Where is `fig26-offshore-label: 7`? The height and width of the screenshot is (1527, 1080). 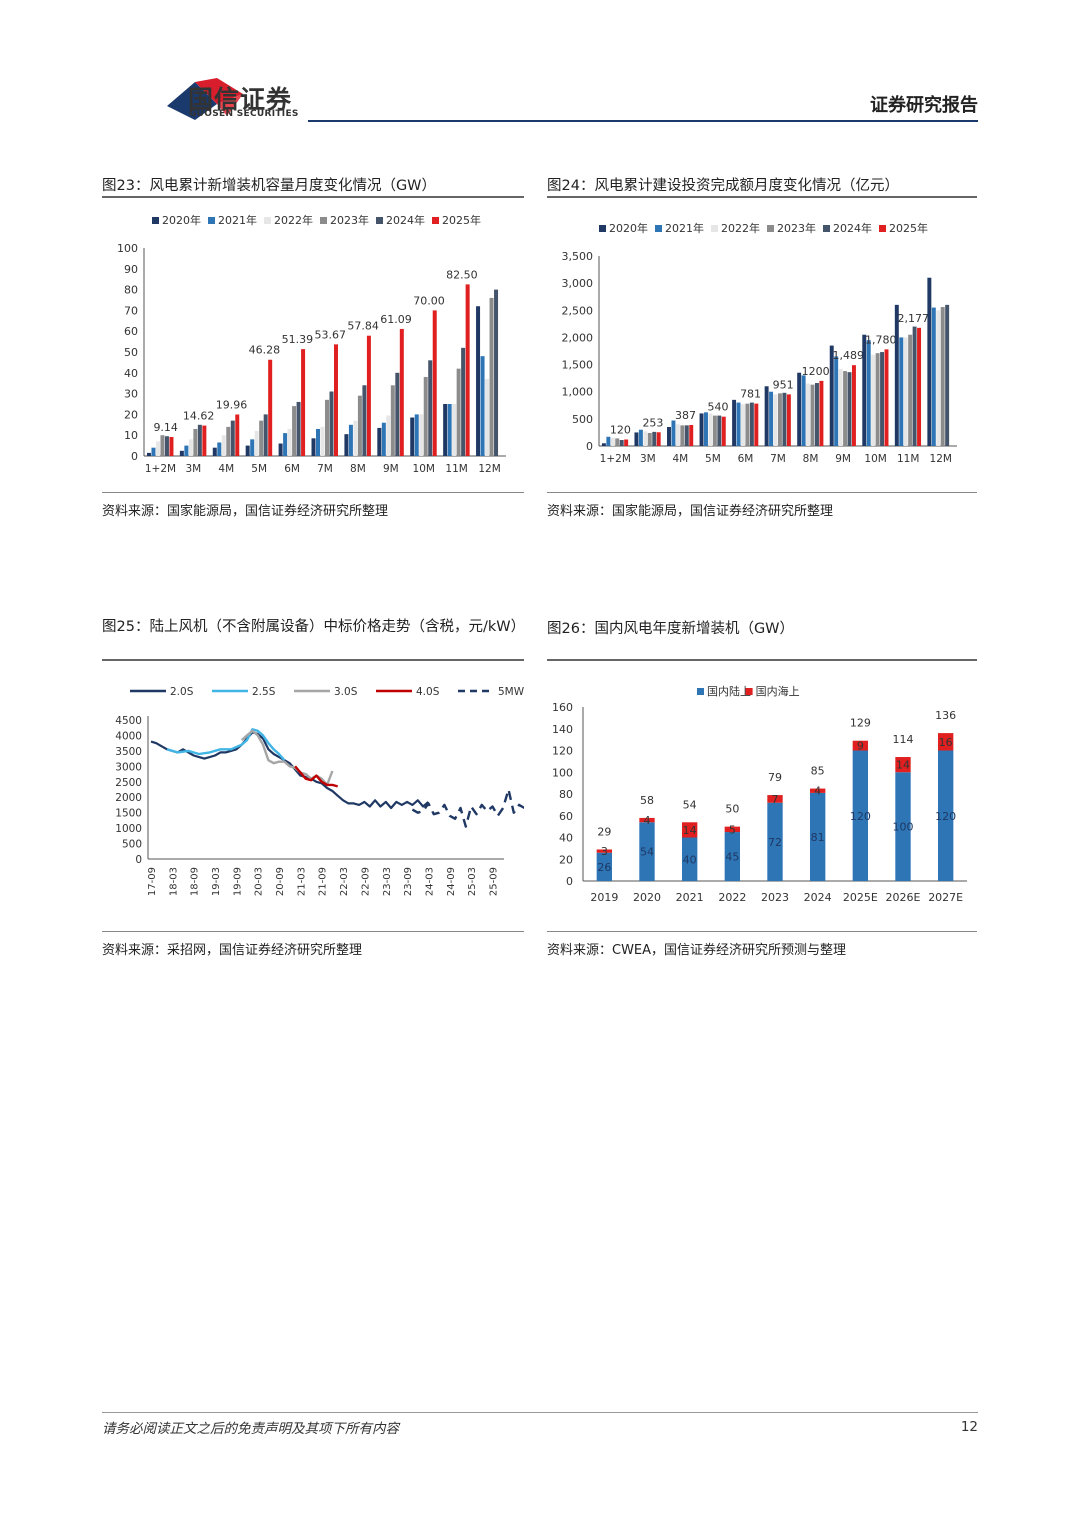 fig26-offshore-label: 7 is located at coordinates (775, 799).